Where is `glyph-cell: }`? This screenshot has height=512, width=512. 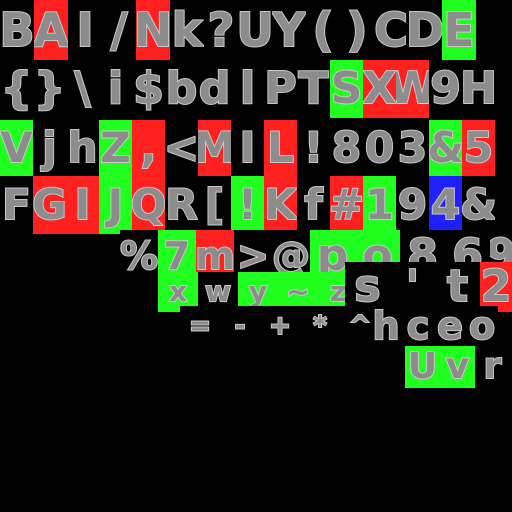 glyph-cell: } is located at coordinates (49, 89).